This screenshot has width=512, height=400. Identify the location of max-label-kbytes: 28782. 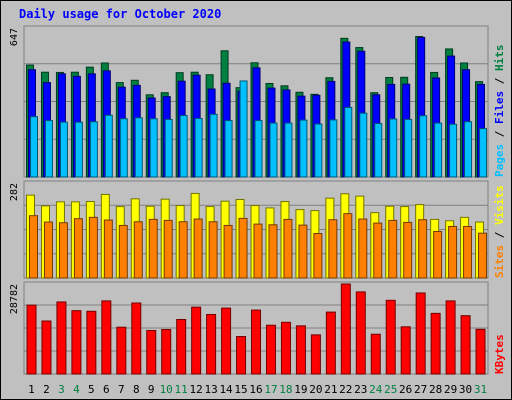
(14, 299).